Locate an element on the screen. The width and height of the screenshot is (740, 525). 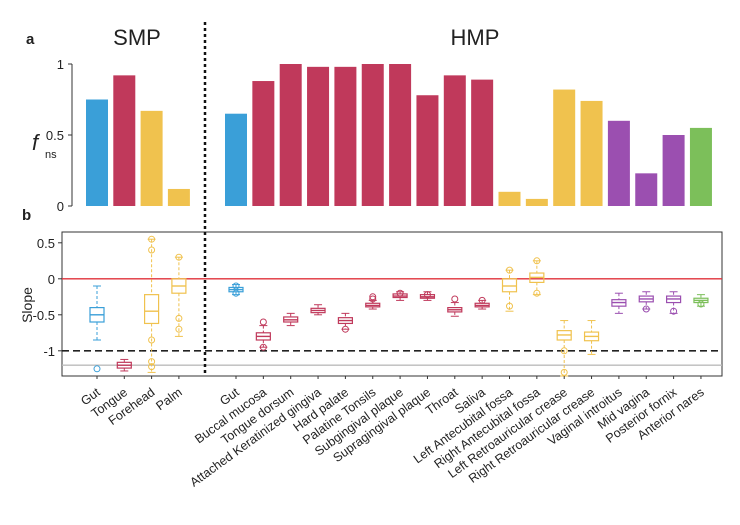
panel-a-y-tick-label: 1 is located at coordinates (60, 64).